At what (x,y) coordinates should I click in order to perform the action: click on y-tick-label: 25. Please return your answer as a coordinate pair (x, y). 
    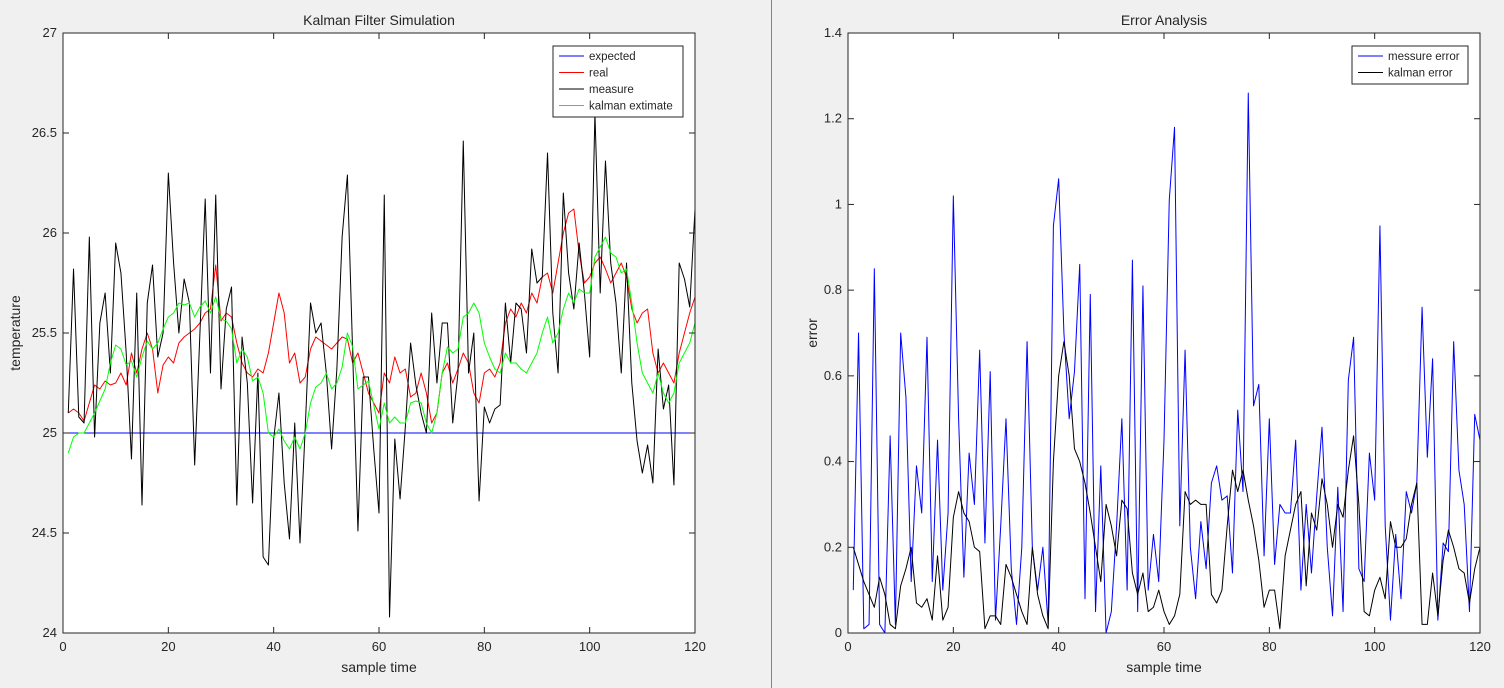
    Looking at the image, I should click on (50, 432).